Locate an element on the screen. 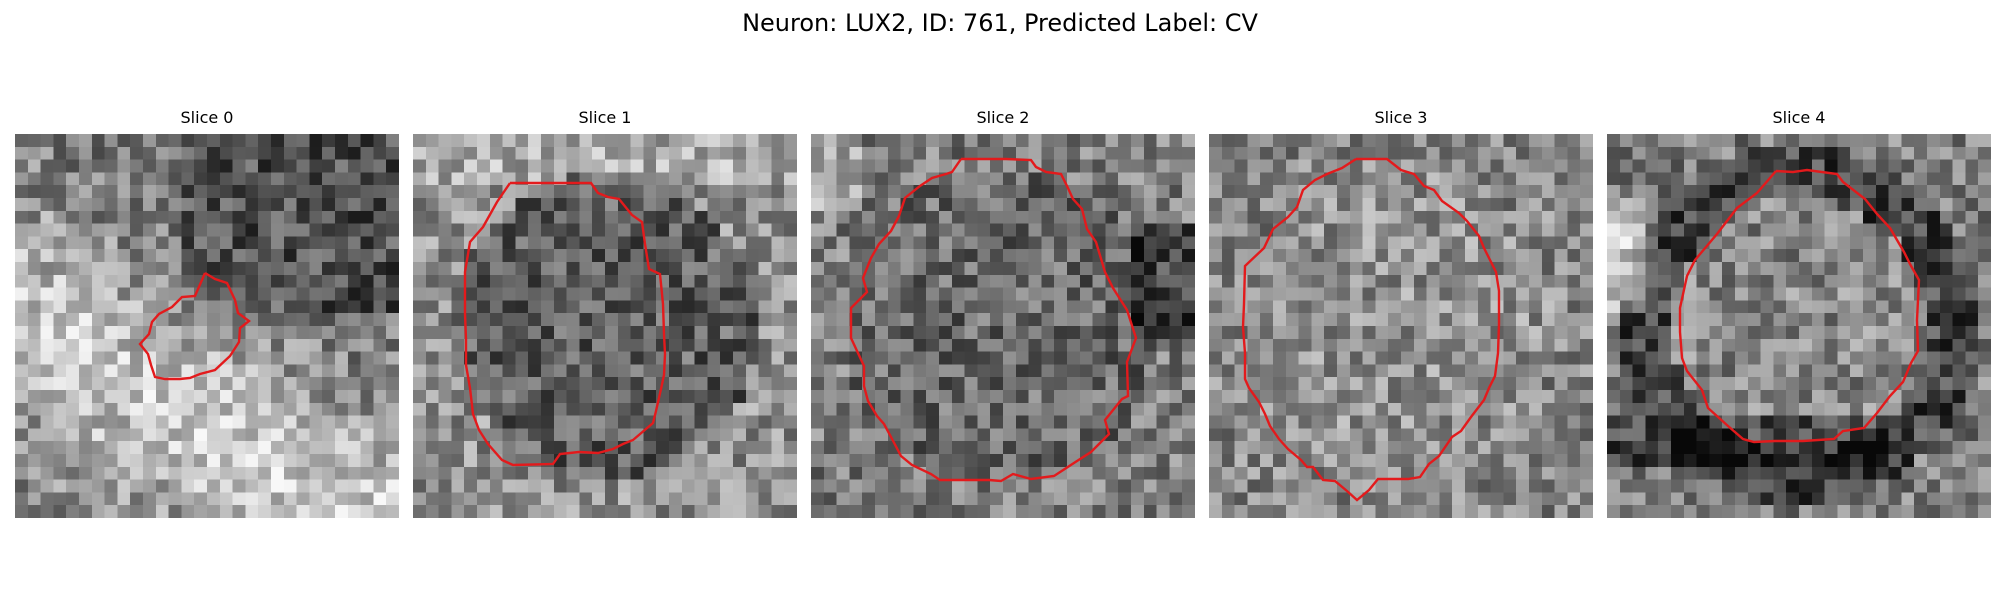 The width and height of the screenshot is (2000, 600). slice-panel-1: Slice 1 is located at coordinates (605, 313).